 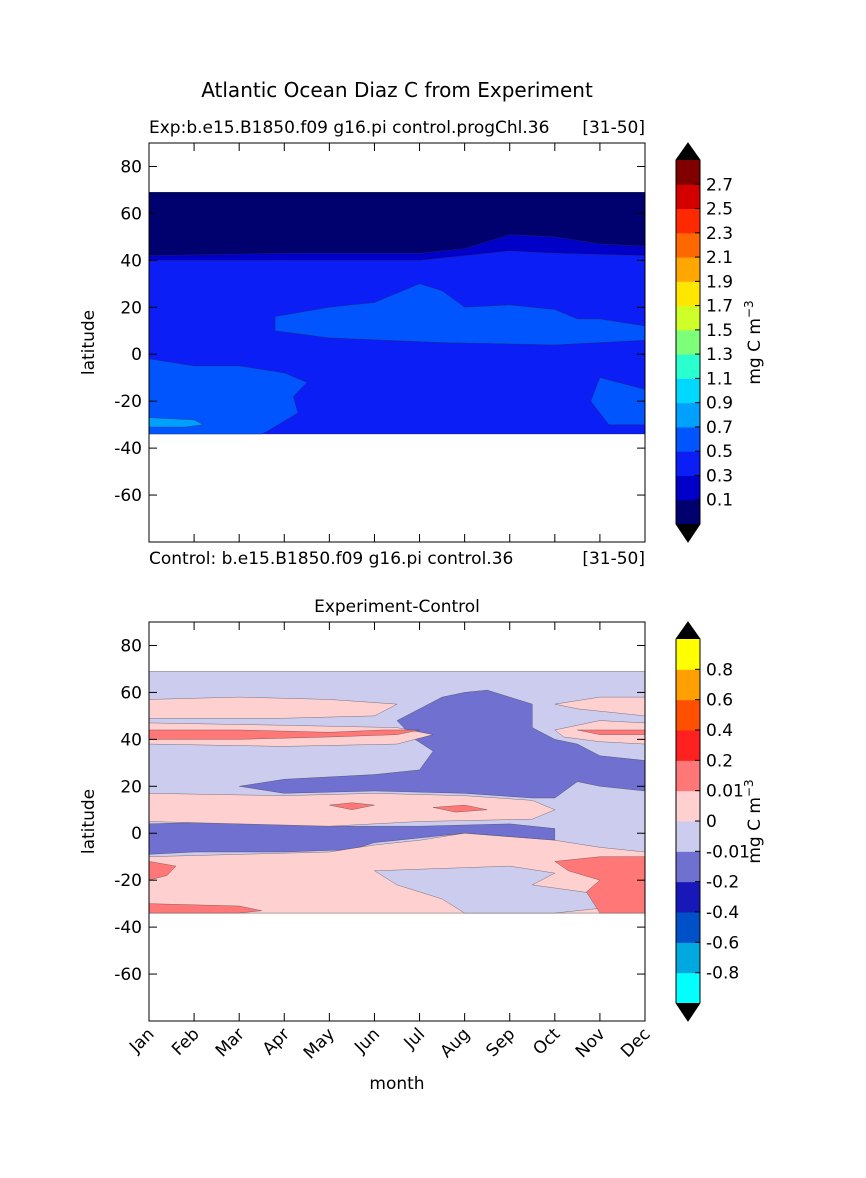 What do you see at coordinates (725, 792) in the screenshot?
I see `colorbar-tick-label: 0.01` at bounding box center [725, 792].